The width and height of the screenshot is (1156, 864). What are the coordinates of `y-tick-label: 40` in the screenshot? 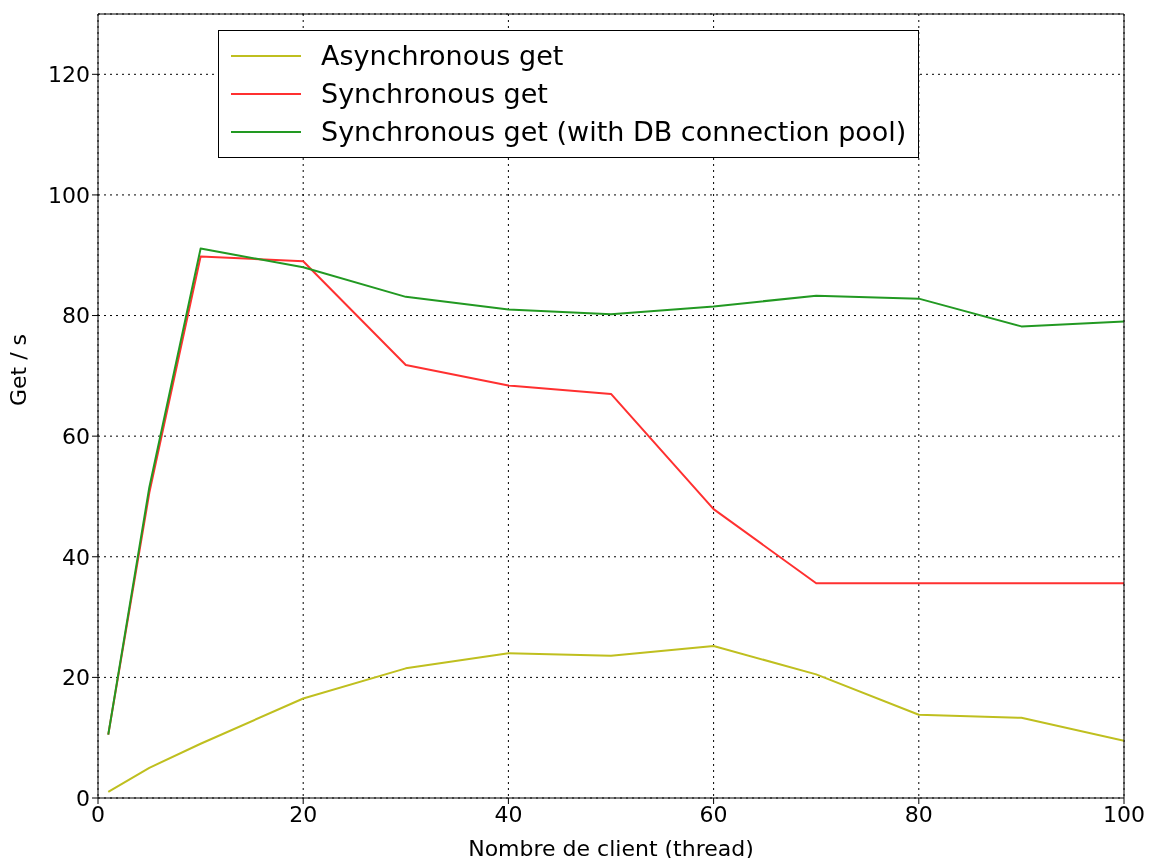 It's located at (76, 557).